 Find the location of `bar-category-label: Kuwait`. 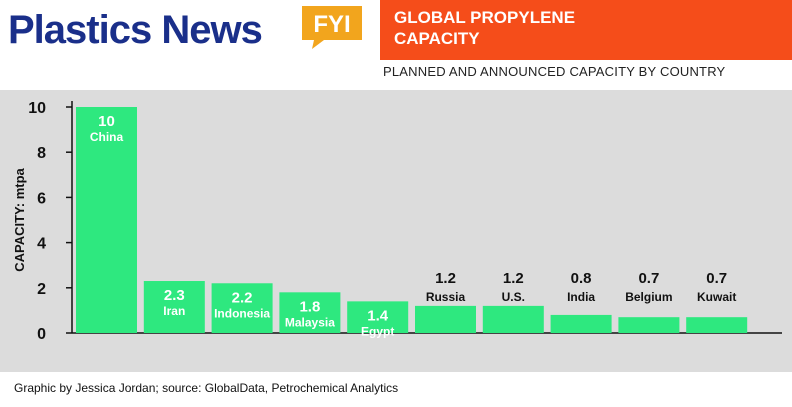

bar-category-label: Kuwait is located at coordinates (716, 297).